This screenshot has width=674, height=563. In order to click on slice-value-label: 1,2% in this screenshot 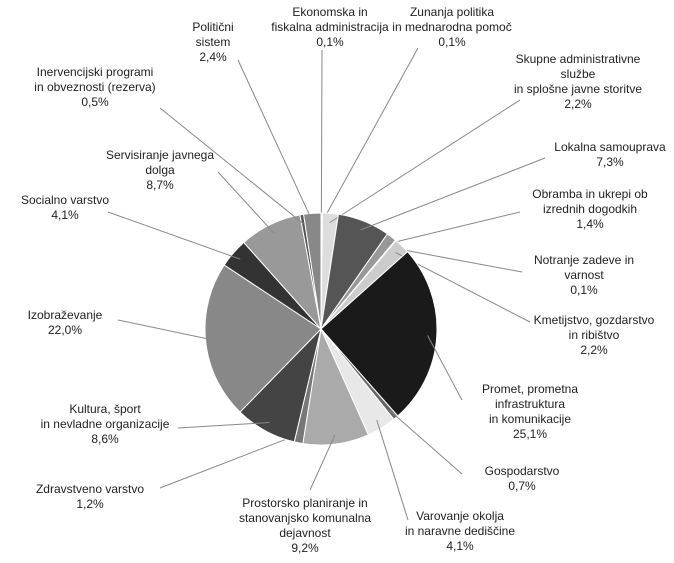, I will do `click(90, 504)`.